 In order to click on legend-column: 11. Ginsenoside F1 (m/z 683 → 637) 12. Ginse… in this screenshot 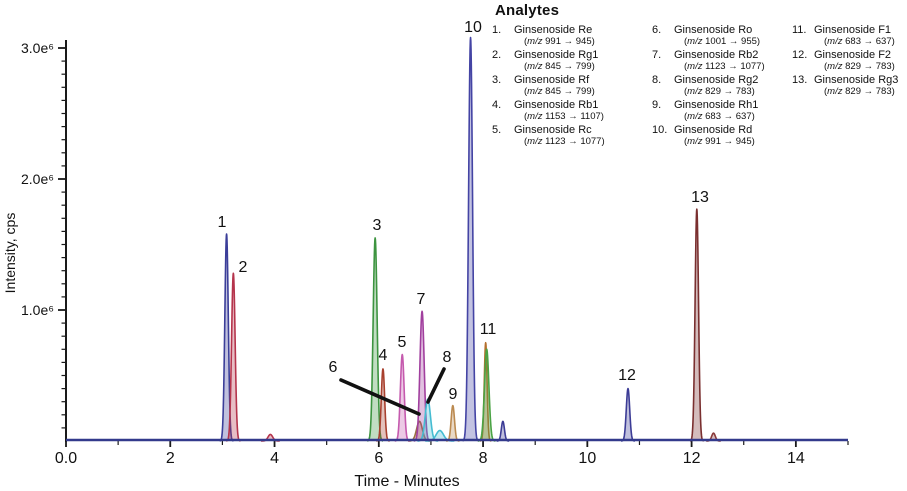, I will do `click(849, 61)`.